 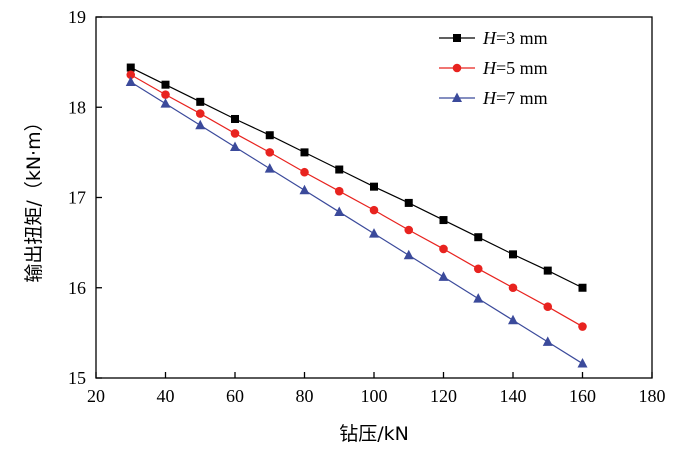 What do you see at coordinates (522, 38) in the screenshot?
I see `legend-label-value: =3 mm` at bounding box center [522, 38].